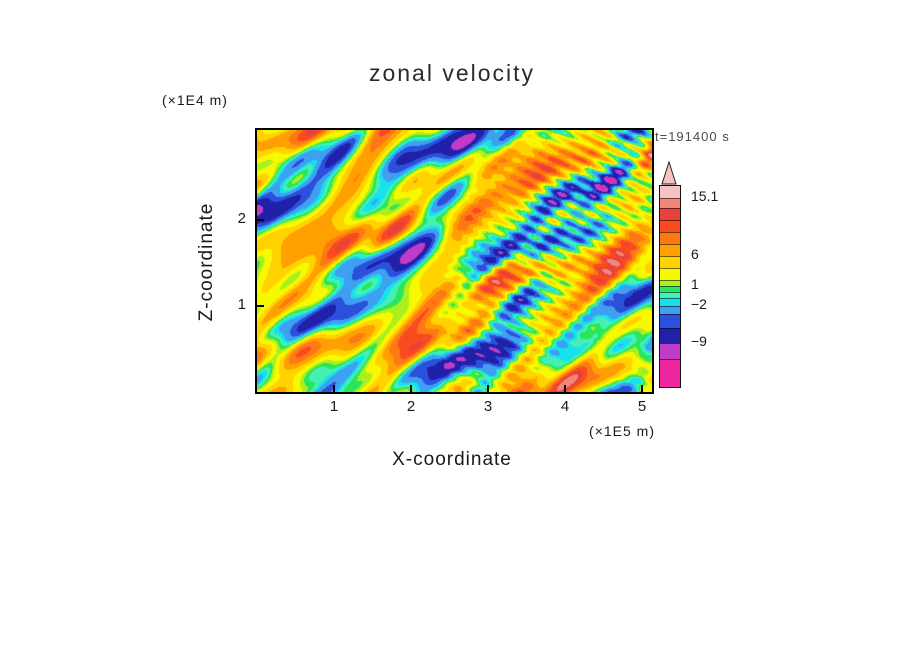 The image size is (904, 654). I want to click on colorbar-label: 6, so click(695, 254).